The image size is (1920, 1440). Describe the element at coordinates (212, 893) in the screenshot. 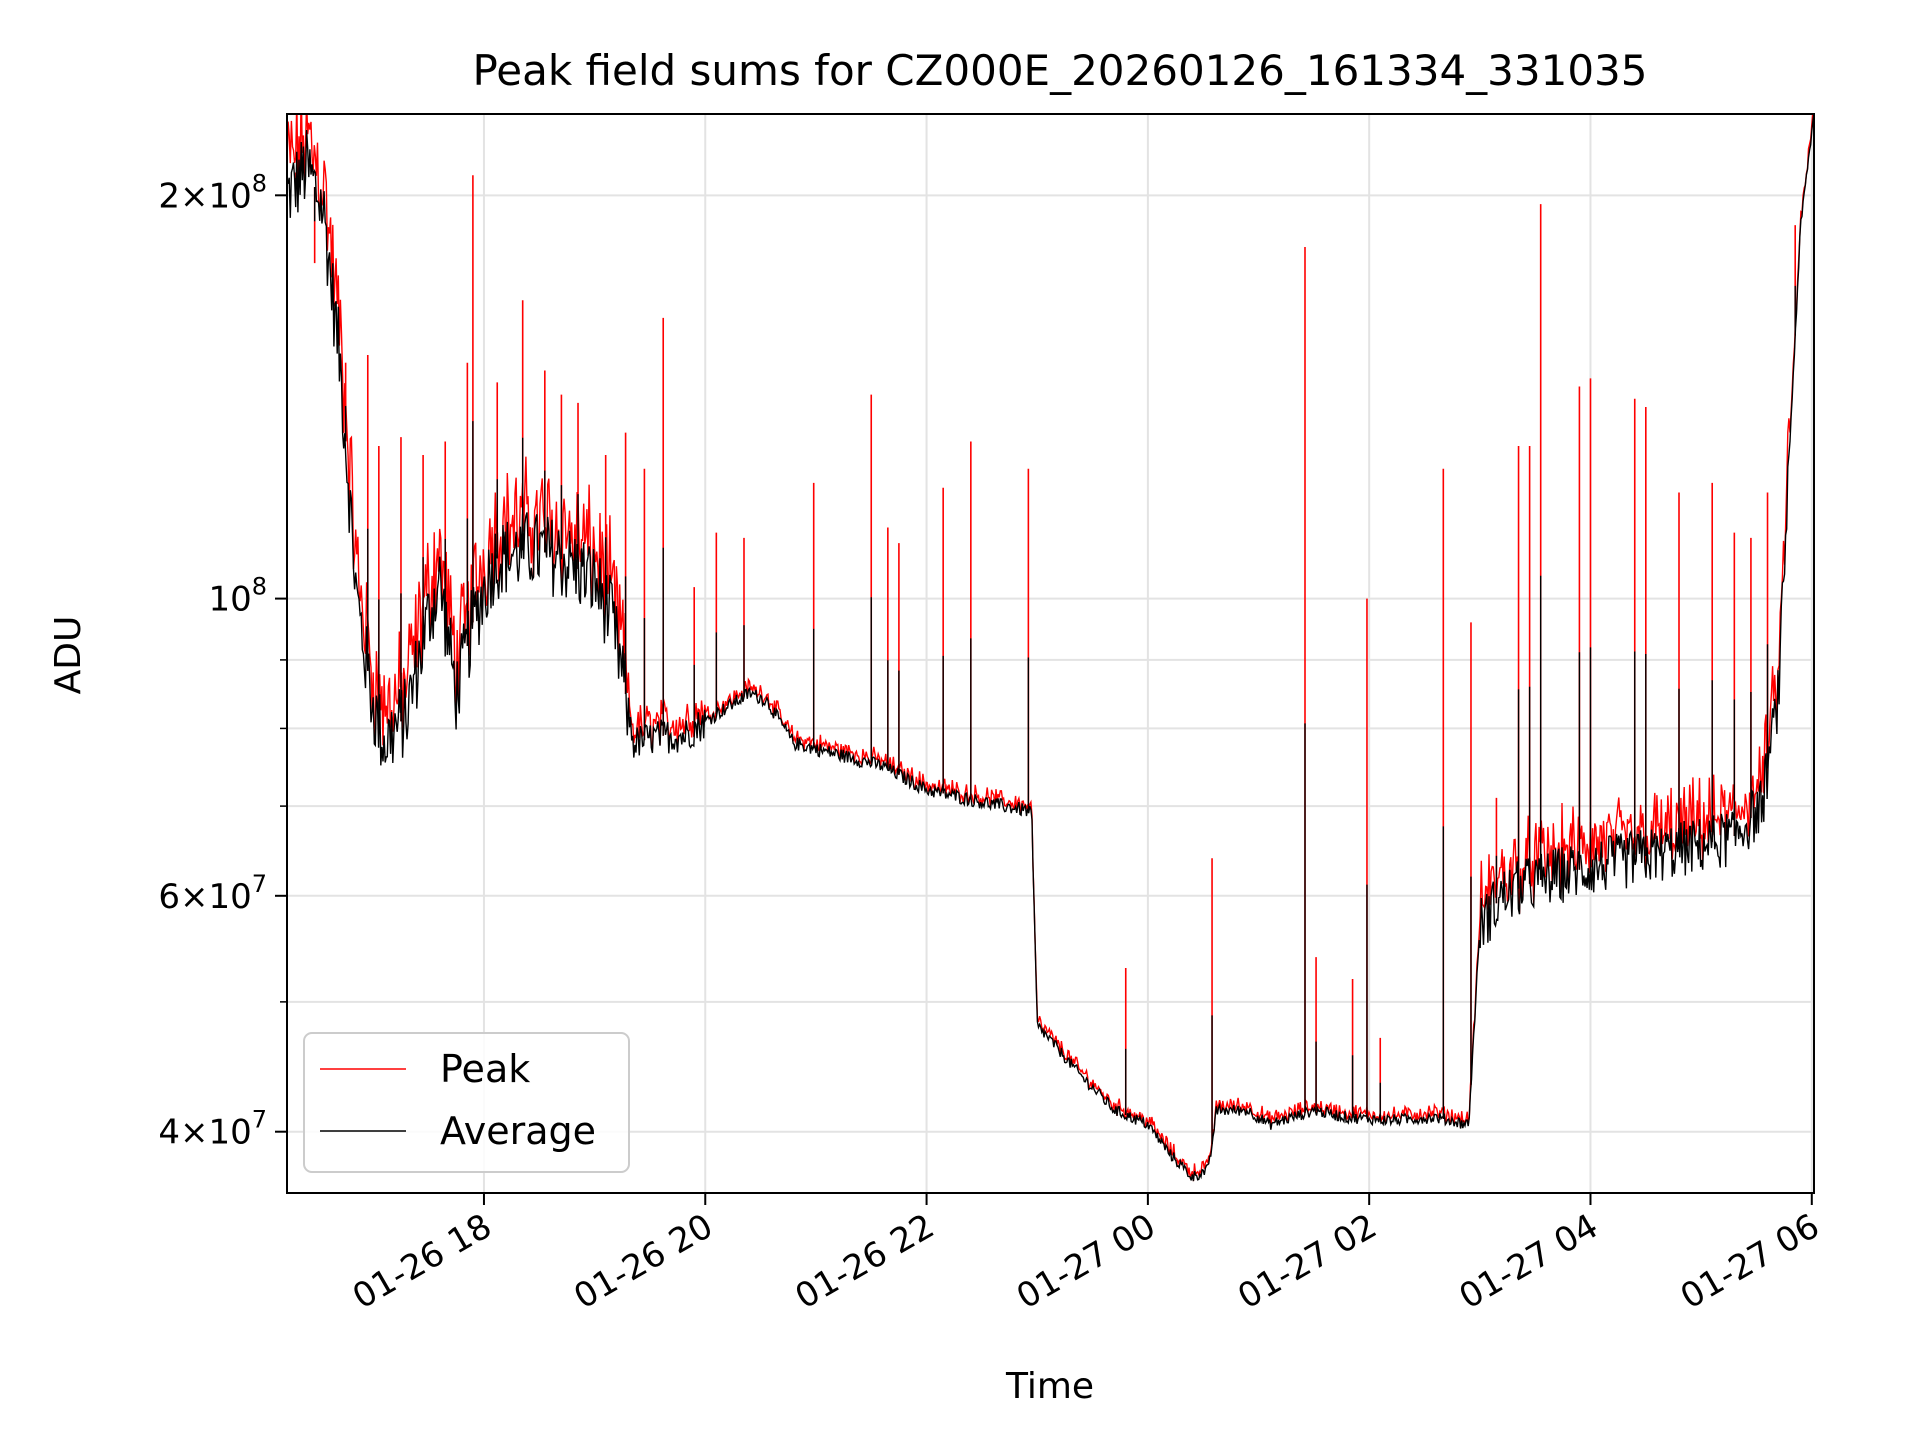

I see `y-tick-label: 6×107` at that location.